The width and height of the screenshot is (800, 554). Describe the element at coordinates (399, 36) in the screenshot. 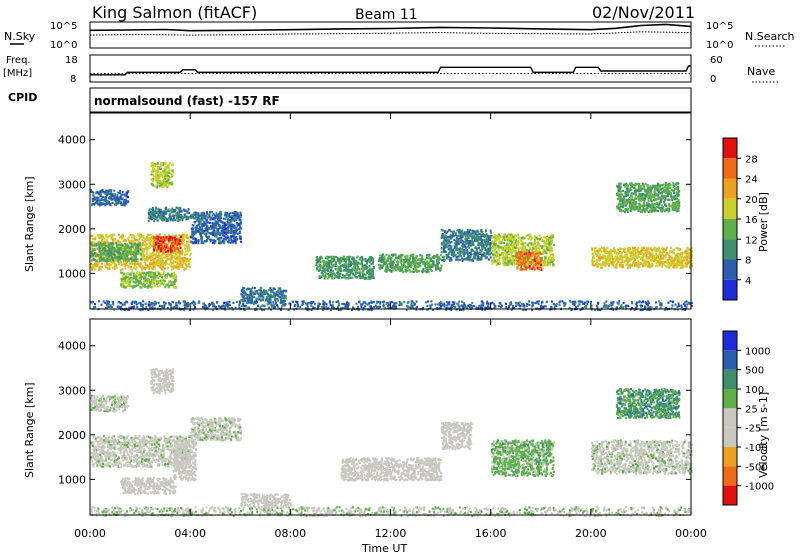

I see `noise-panel: N.Sky 10^5 10^0 10^5 10^0 N.Search` at that location.